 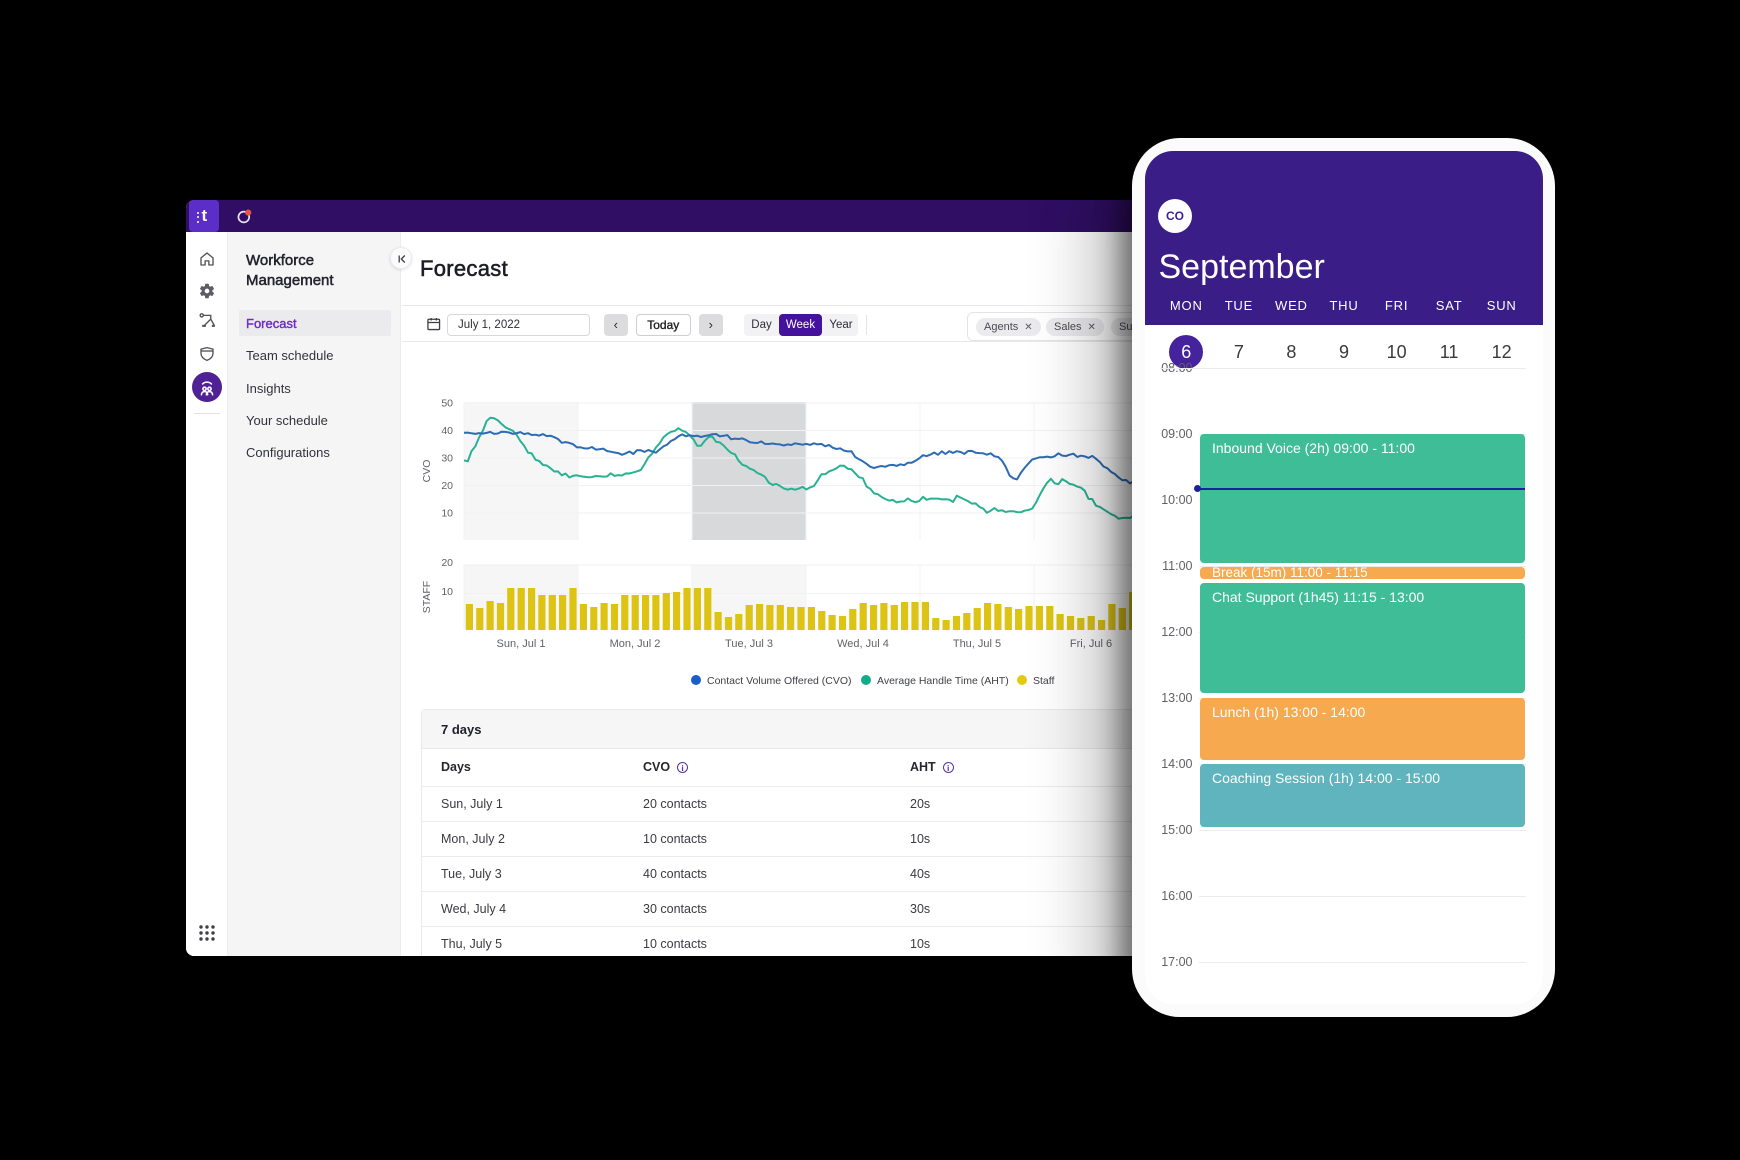 What do you see at coordinates (427, 597) in the screenshot?
I see `svg-text: STAFF` at bounding box center [427, 597].